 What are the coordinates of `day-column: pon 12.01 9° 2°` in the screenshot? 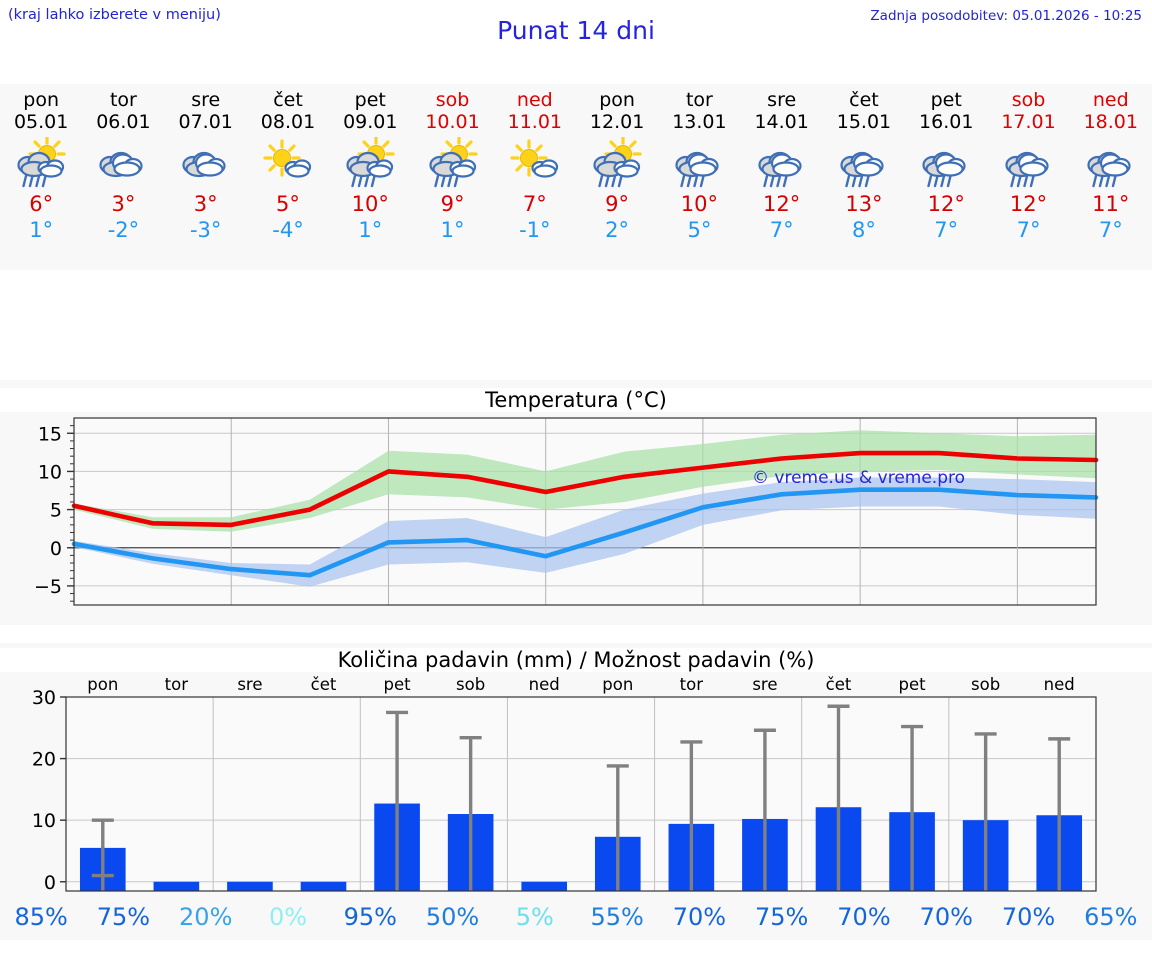 It's located at (617, 177).